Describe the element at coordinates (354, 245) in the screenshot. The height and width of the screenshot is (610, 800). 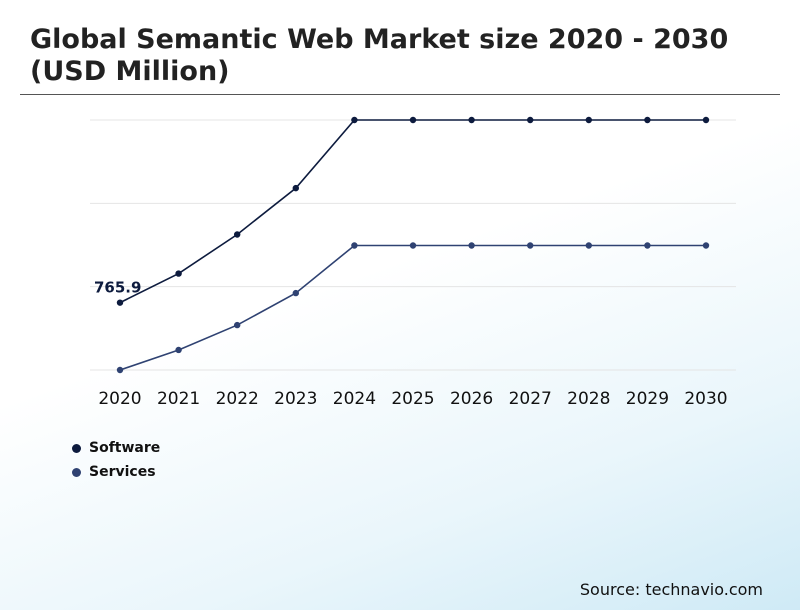
I see `point-services-2024` at that location.